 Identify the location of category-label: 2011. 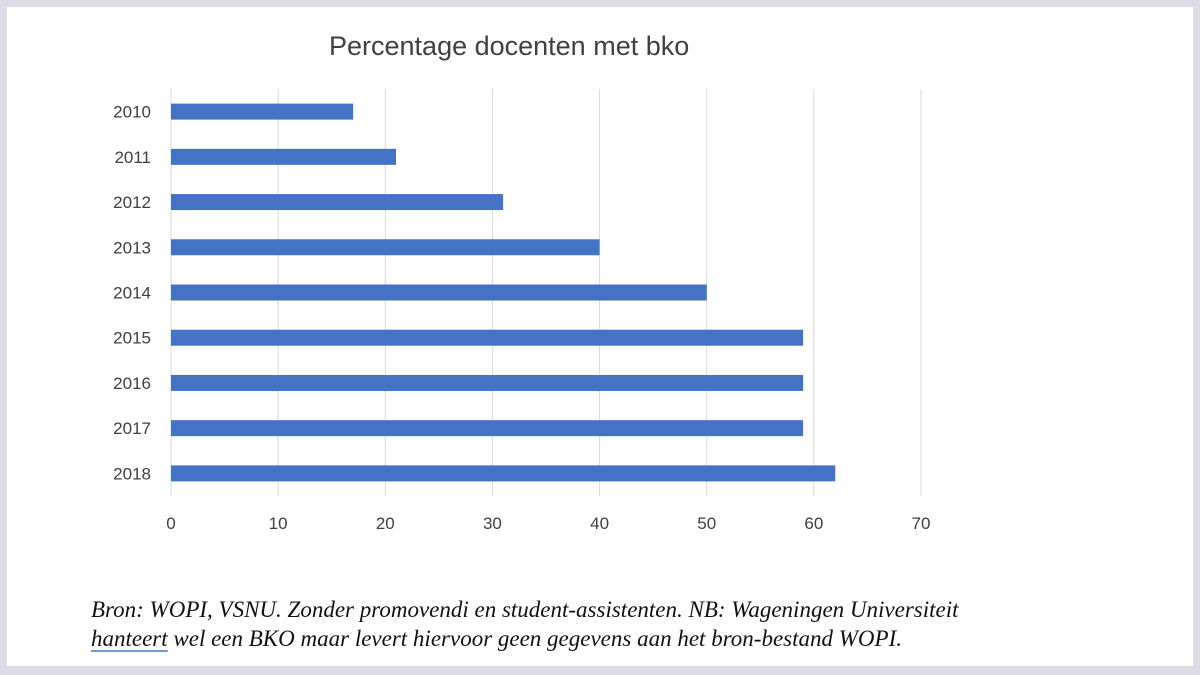
(132, 157).